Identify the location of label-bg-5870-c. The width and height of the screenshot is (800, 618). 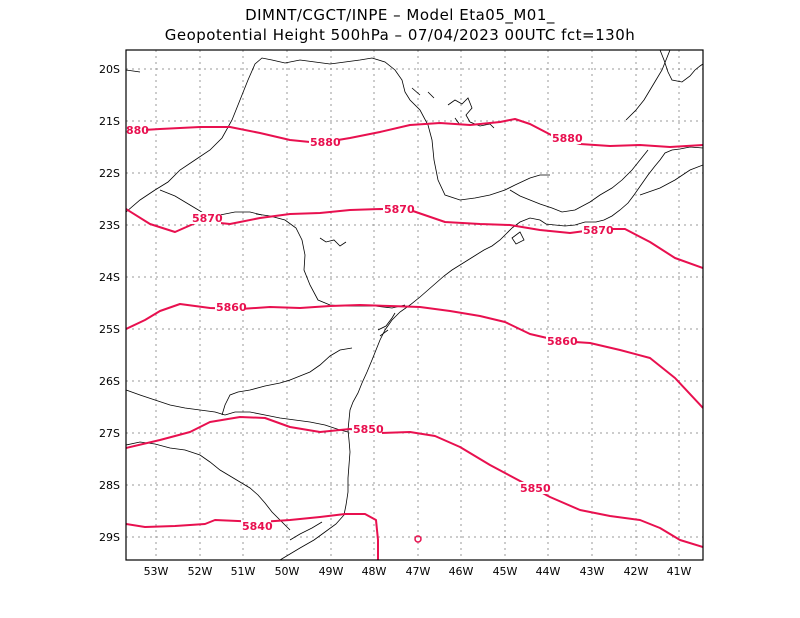
(597, 230).